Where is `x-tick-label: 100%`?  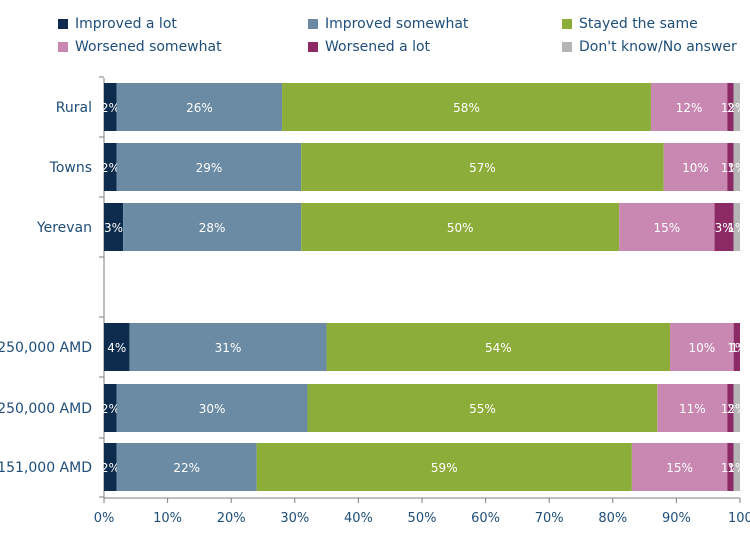 x-tick-label: 100% is located at coordinates (739, 518).